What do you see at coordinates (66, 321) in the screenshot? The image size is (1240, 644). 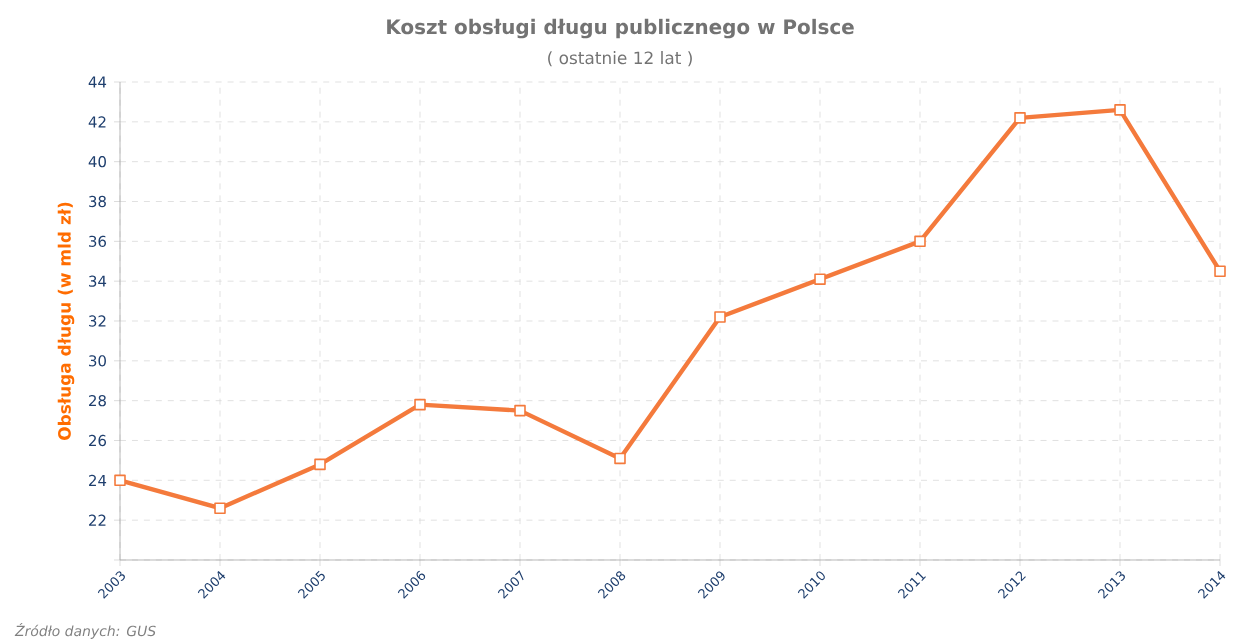 I see `y-axis-title: Obsługa długu (w mld zł)` at bounding box center [66, 321].